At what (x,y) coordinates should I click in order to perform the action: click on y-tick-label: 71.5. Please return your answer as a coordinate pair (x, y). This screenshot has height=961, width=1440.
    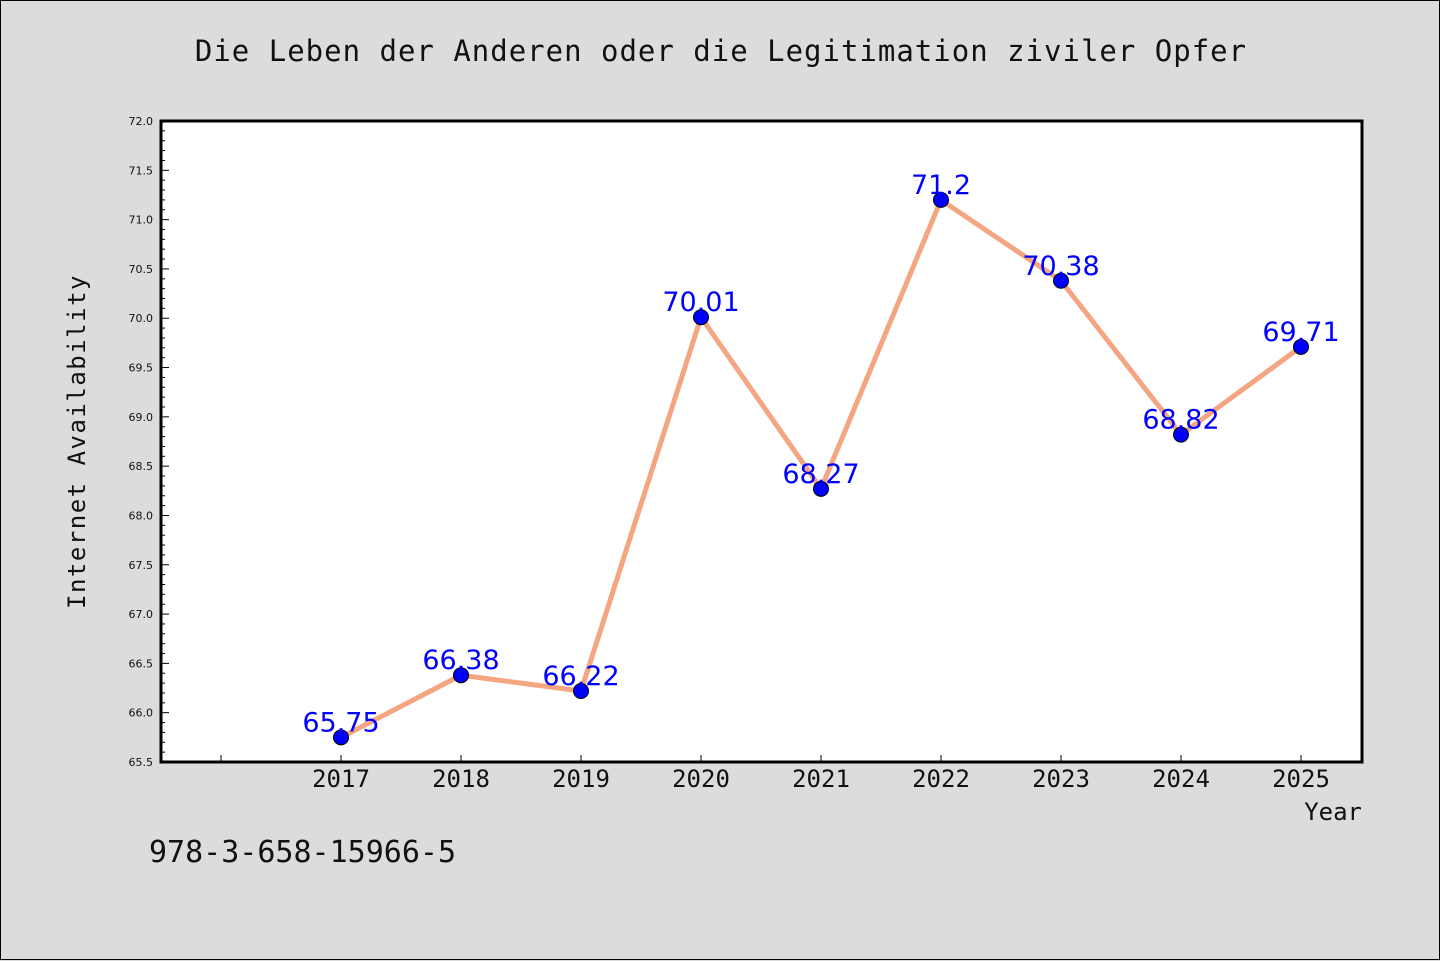
    Looking at the image, I should click on (141, 170).